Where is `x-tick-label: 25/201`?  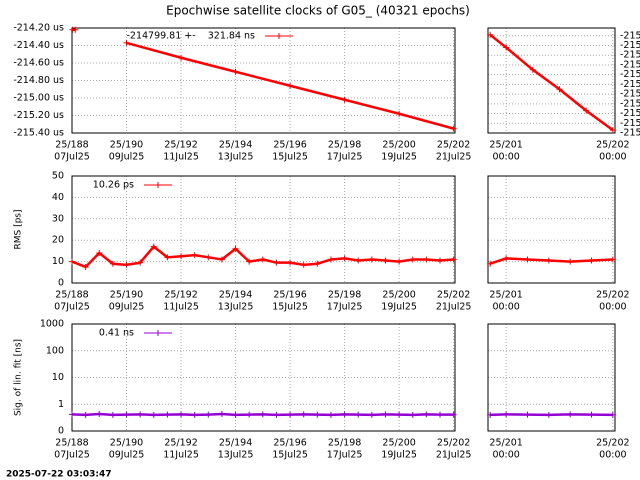
x-tick-label: 25/201 is located at coordinates (505, 295).